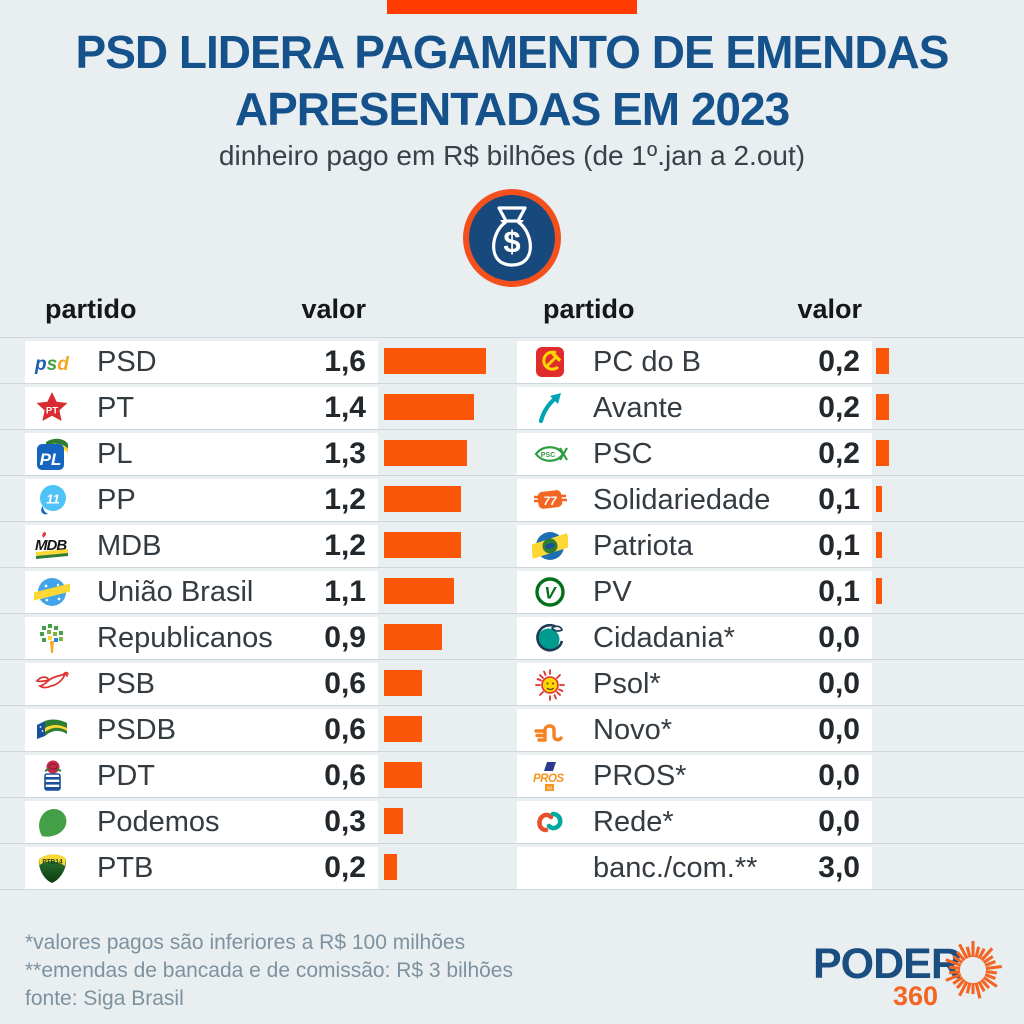 This screenshot has height=1024, width=1024. I want to click on party-cell: PSC PSC 0,2, so click(694, 454).